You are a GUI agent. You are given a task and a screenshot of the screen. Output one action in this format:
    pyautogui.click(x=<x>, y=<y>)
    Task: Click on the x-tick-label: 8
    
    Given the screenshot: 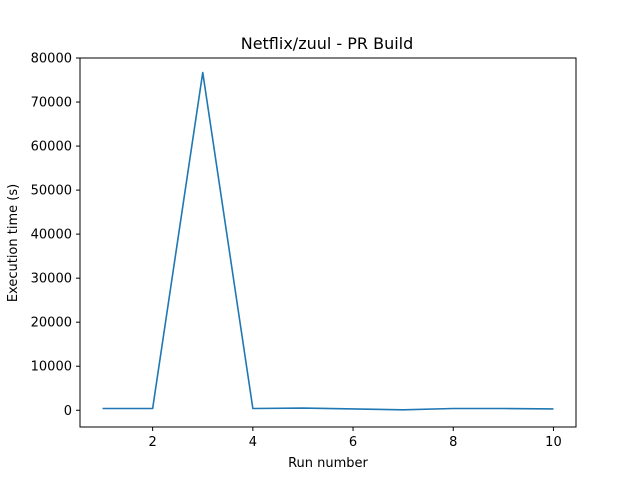 What is the action you would take?
    pyautogui.click(x=453, y=442)
    